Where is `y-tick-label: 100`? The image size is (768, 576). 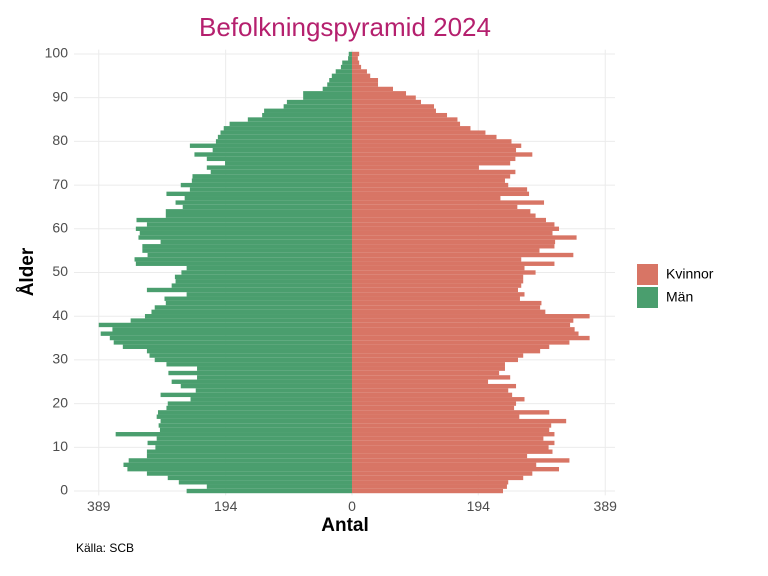 y-tick-label: 100 is located at coordinates (57, 53).